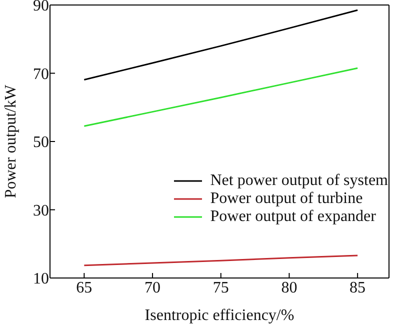 The width and height of the screenshot is (400, 336). I want to click on legend-label: Net power output of system, so click(299, 181).